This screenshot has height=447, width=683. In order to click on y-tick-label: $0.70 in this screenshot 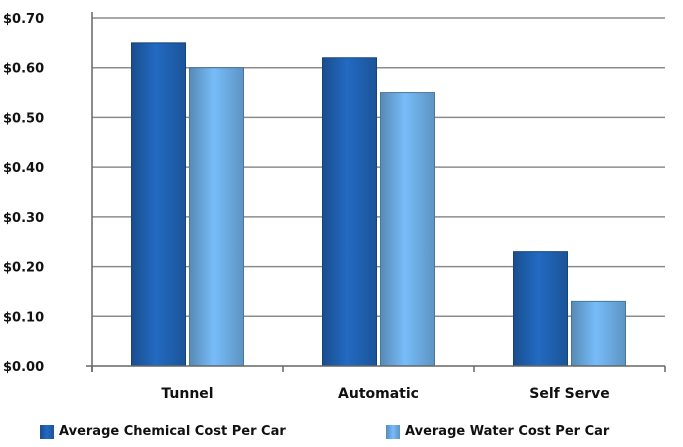, I will do `click(23, 19)`.